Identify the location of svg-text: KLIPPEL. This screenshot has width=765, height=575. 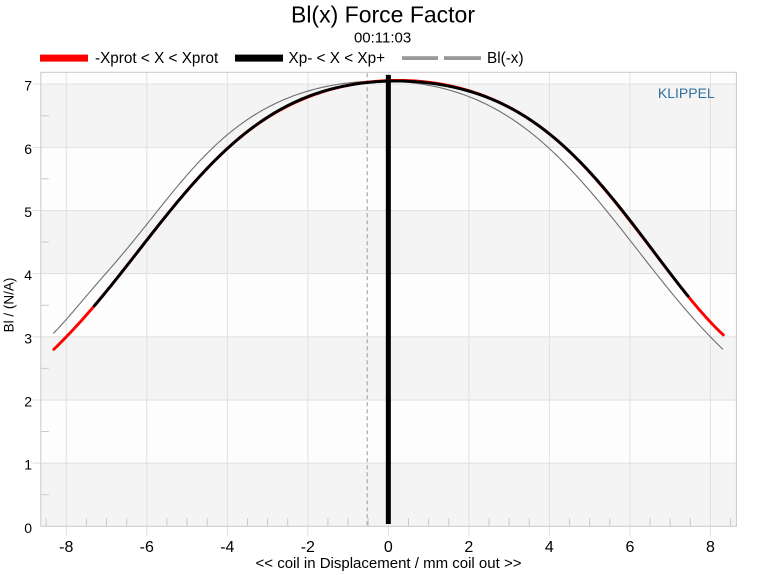
(686, 93).